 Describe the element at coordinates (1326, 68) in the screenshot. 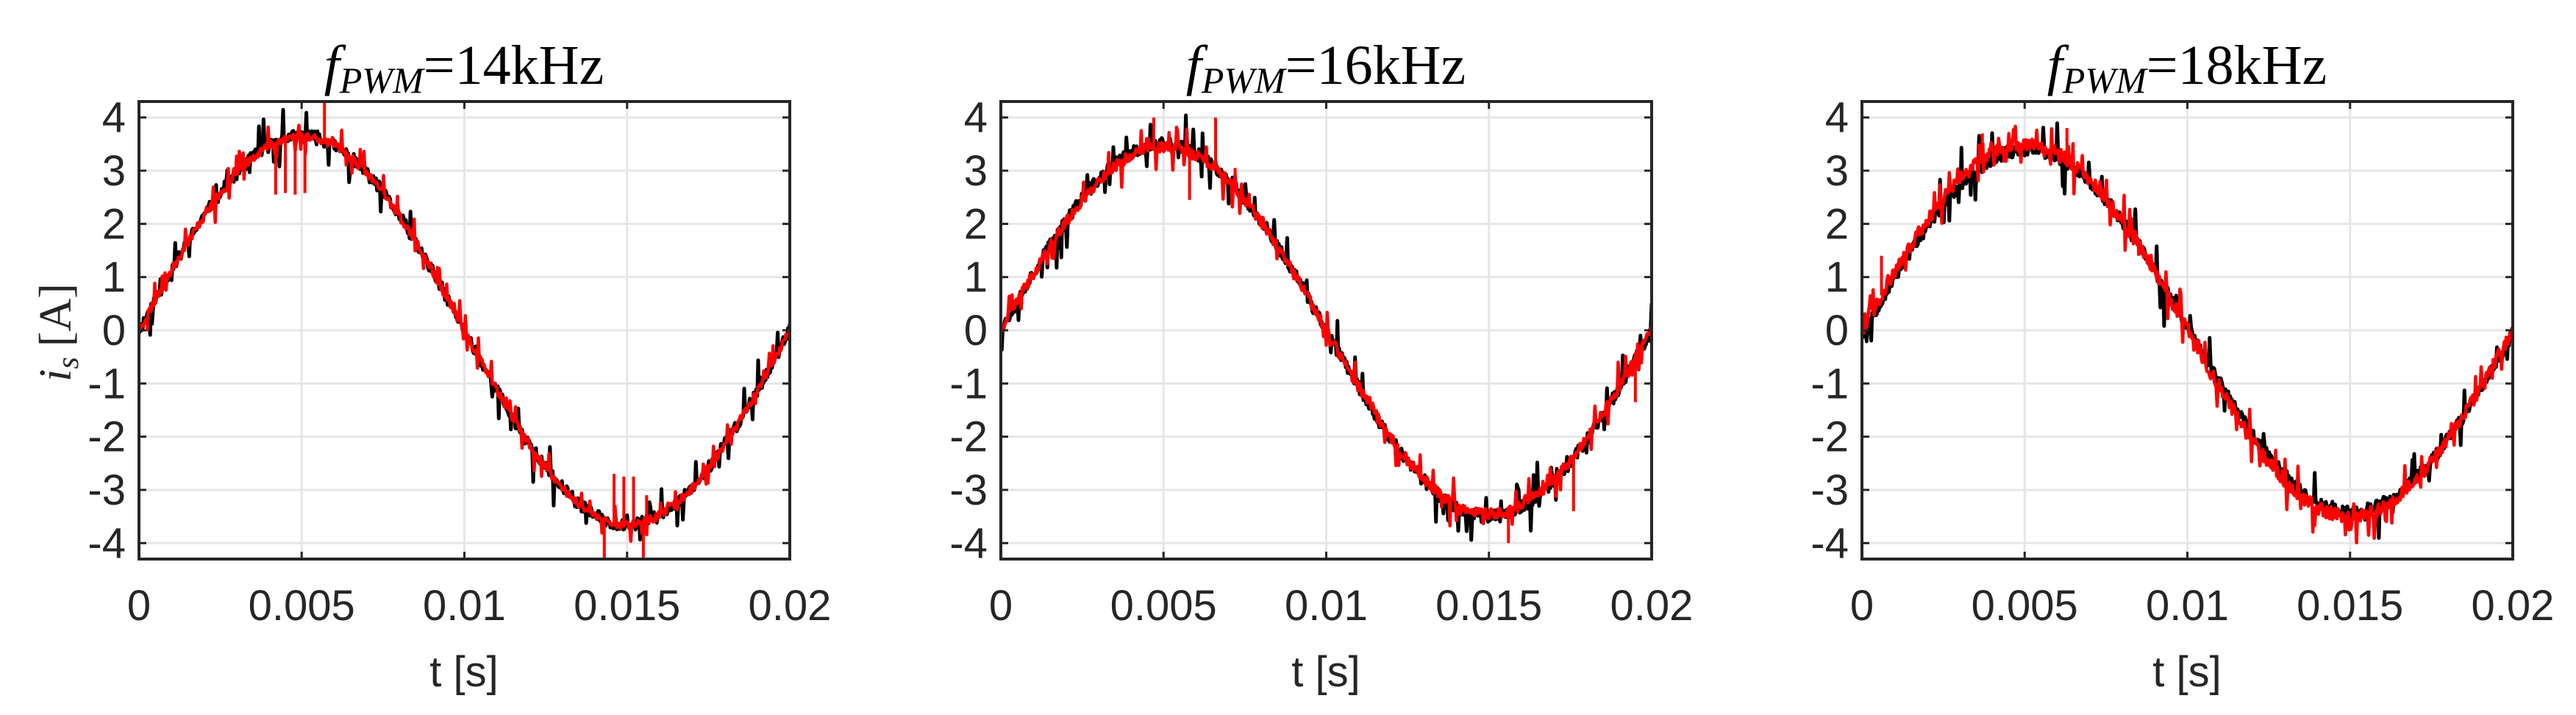

I see `subplot-title: fPWM=16kHz` at that location.